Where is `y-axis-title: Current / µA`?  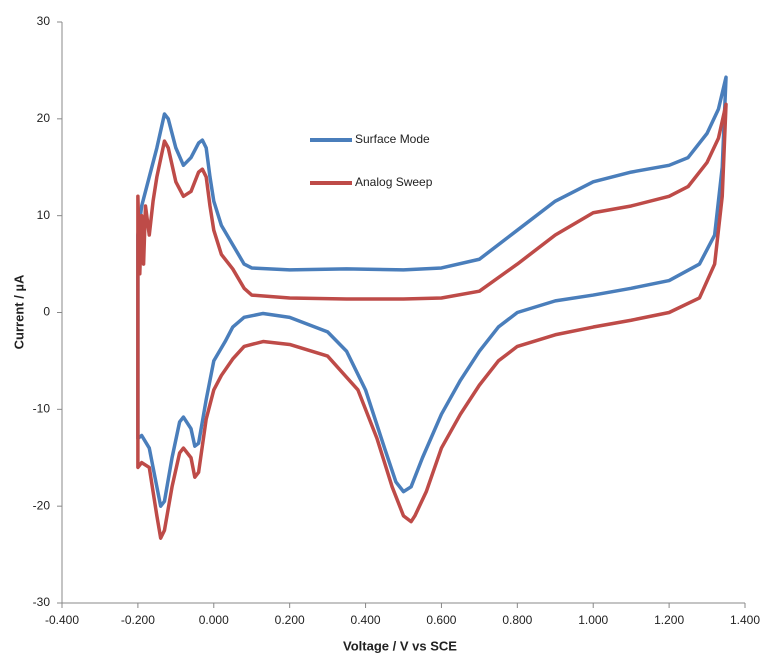
y-axis-title: Current / µA is located at coordinates (18, 311).